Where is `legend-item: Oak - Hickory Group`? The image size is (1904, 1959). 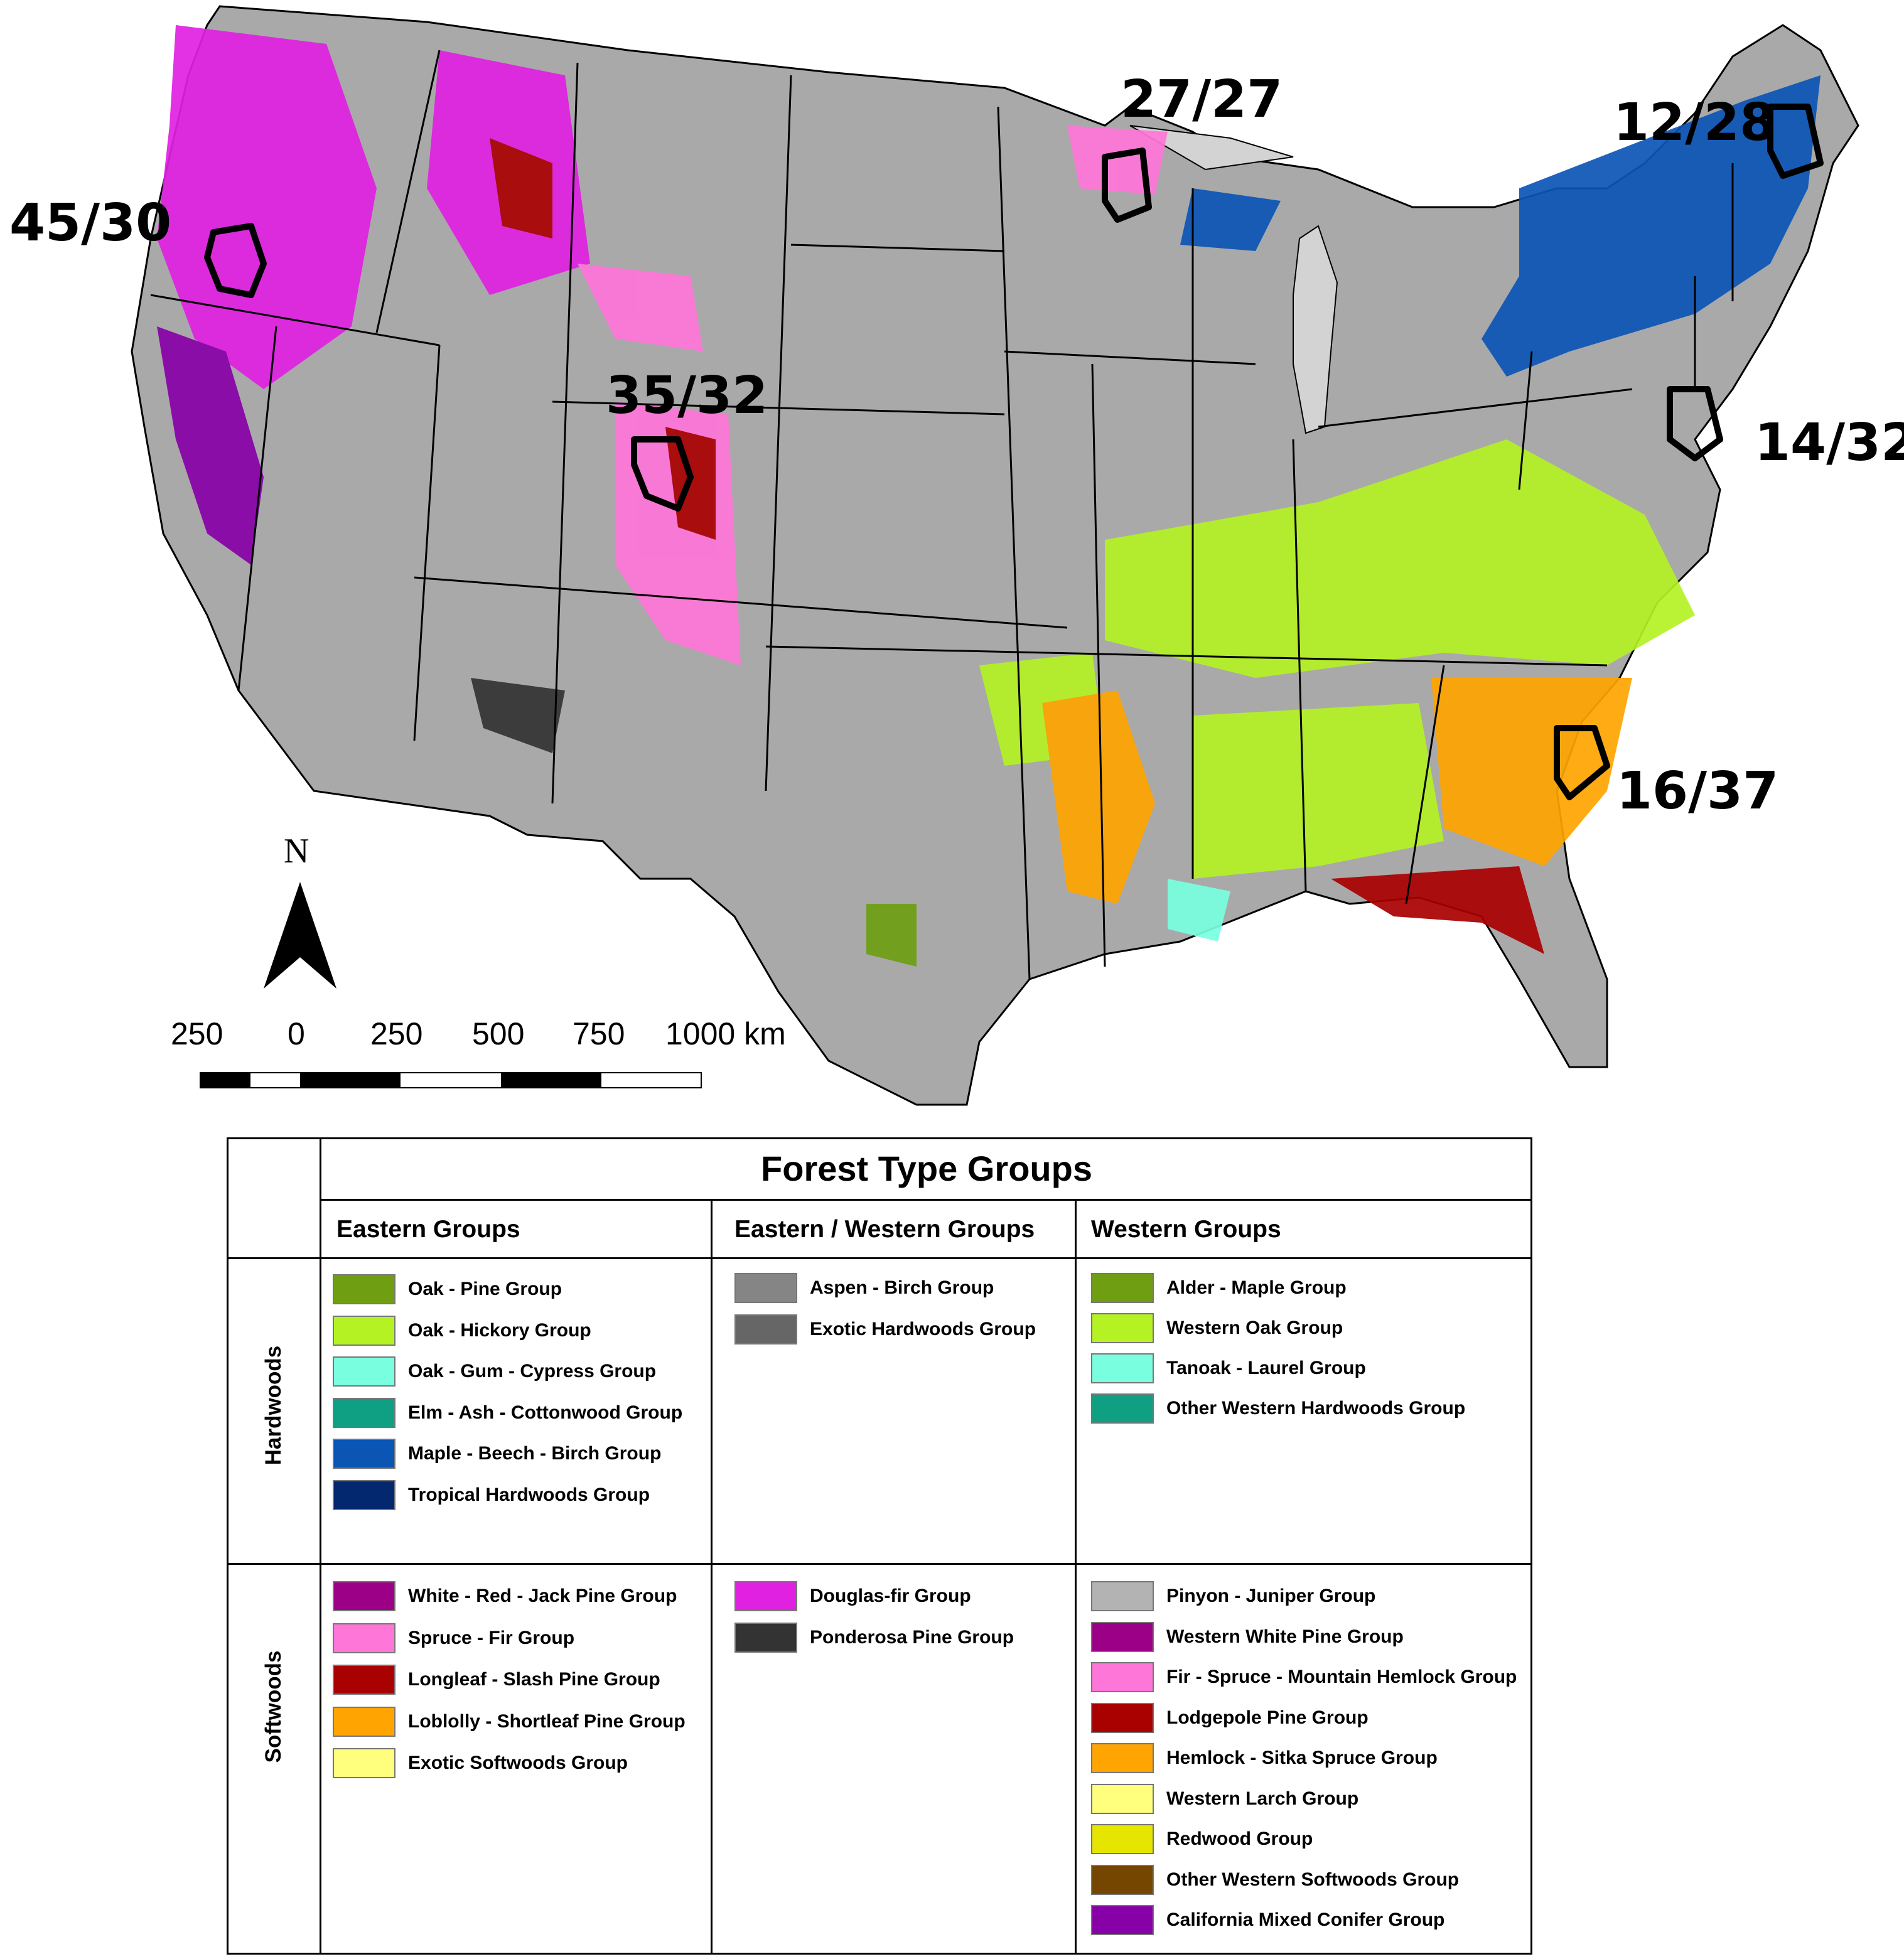 legend-item: Oak - Hickory Group is located at coordinates (462, 1330).